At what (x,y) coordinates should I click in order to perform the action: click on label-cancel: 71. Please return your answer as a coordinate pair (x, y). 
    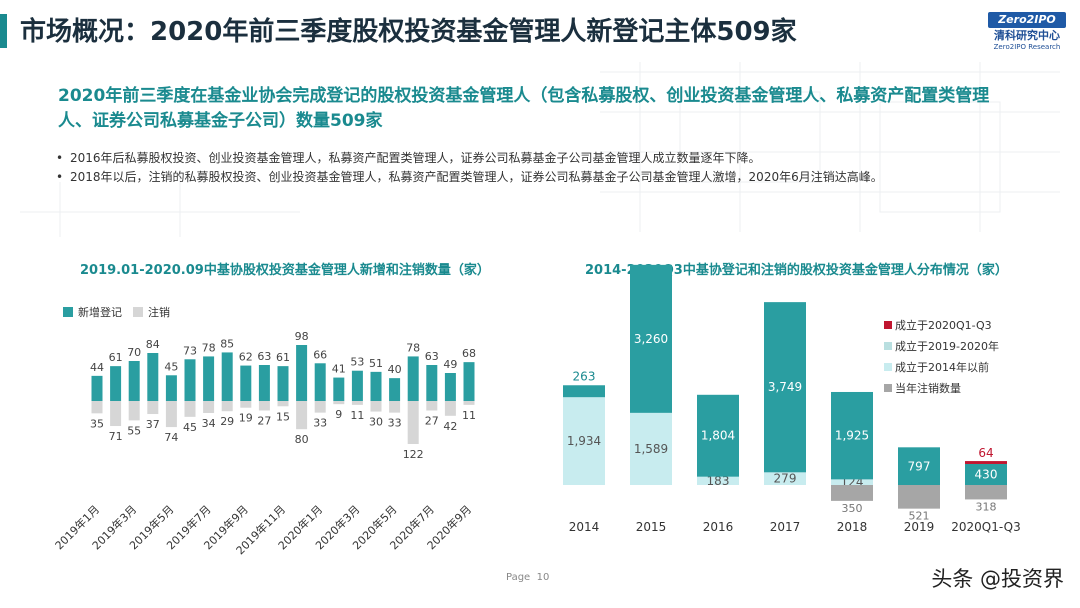
    Looking at the image, I should click on (116, 436).